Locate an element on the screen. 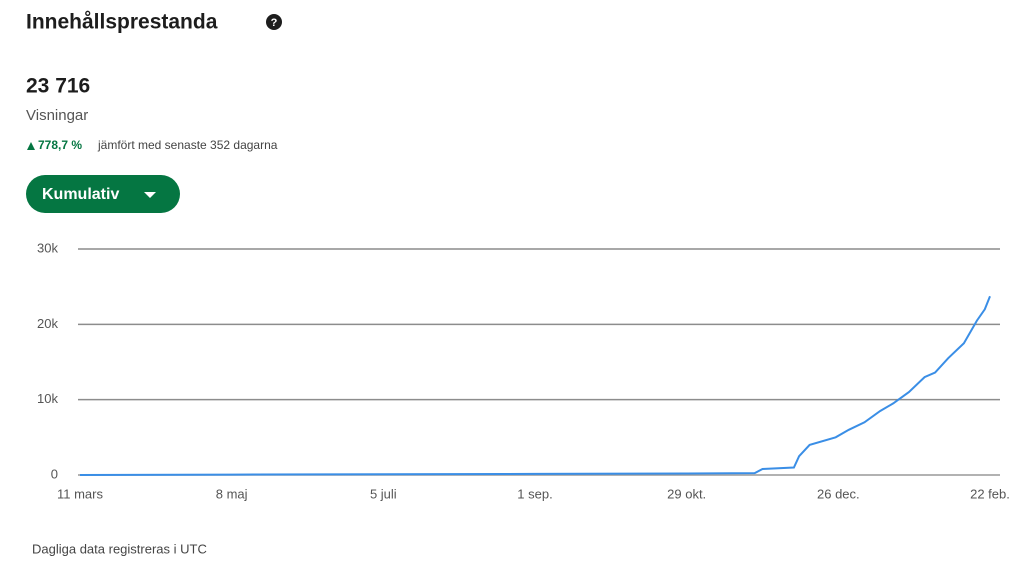 This screenshot has height=581, width=1024. x-tick-label: 22 feb. is located at coordinates (990, 493).